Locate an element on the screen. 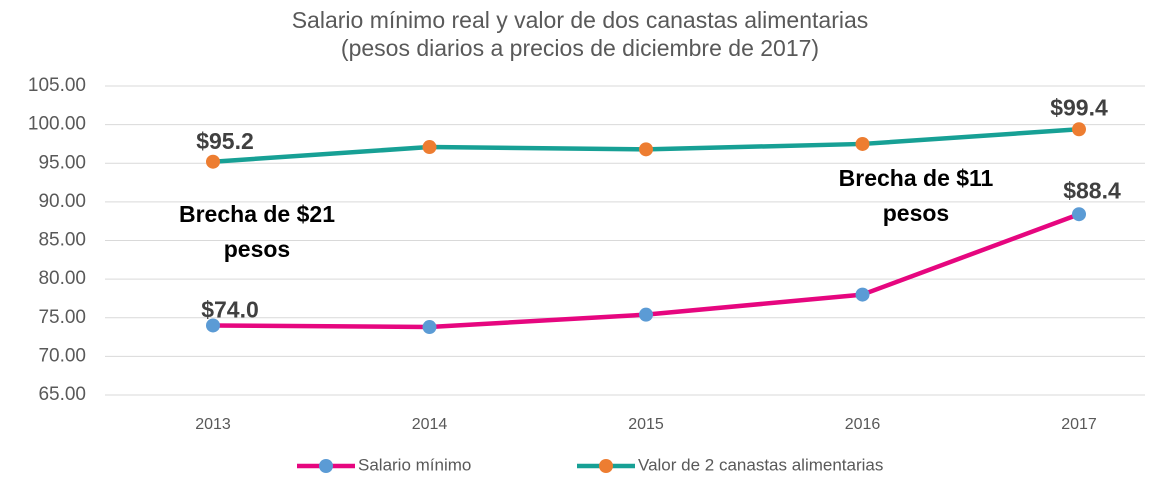 The width and height of the screenshot is (1171, 479). x-tick-label: 2013 is located at coordinates (213, 424).